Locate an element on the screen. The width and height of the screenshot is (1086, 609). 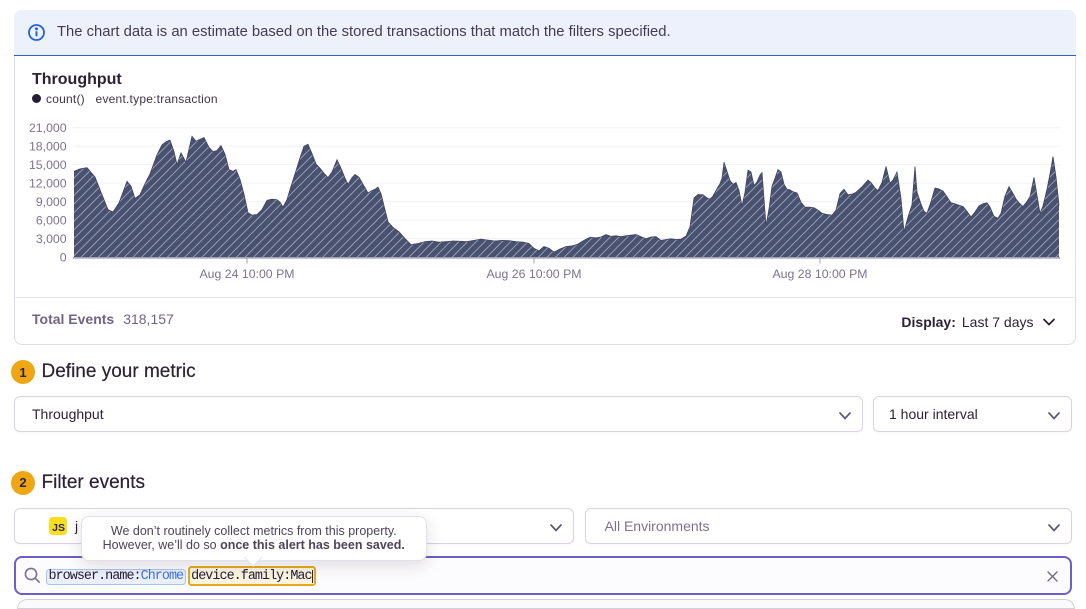
svg-text: Aug 26 10:00 PM is located at coordinates (533, 274).